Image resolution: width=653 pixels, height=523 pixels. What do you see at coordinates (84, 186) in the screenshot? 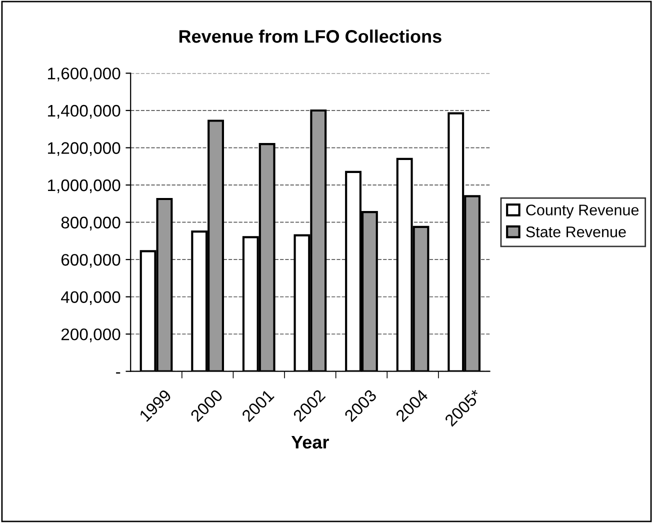
I see `y-tick-label: 1,000,000` at bounding box center [84, 186].